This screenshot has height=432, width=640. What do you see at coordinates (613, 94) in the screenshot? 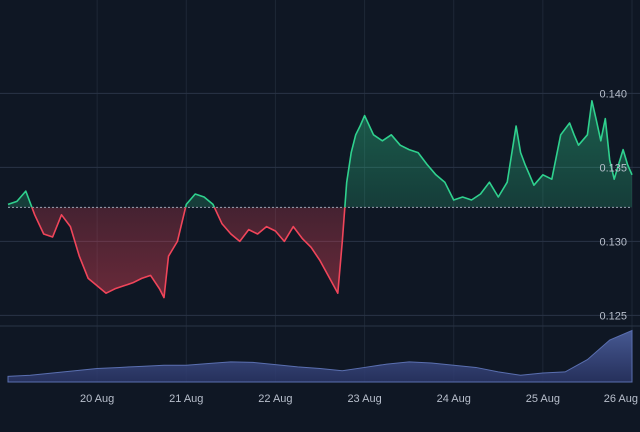
I see `y-tick-label: 0.140` at bounding box center [613, 94].